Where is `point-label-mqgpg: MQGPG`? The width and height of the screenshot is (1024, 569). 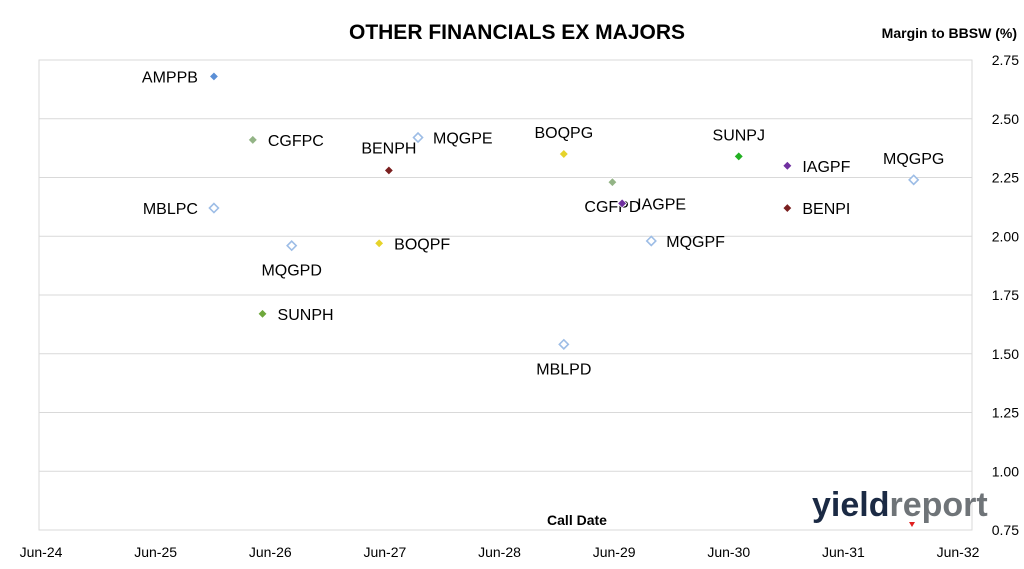 point-label-mqgpg: MQGPG is located at coordinates (913, 159).